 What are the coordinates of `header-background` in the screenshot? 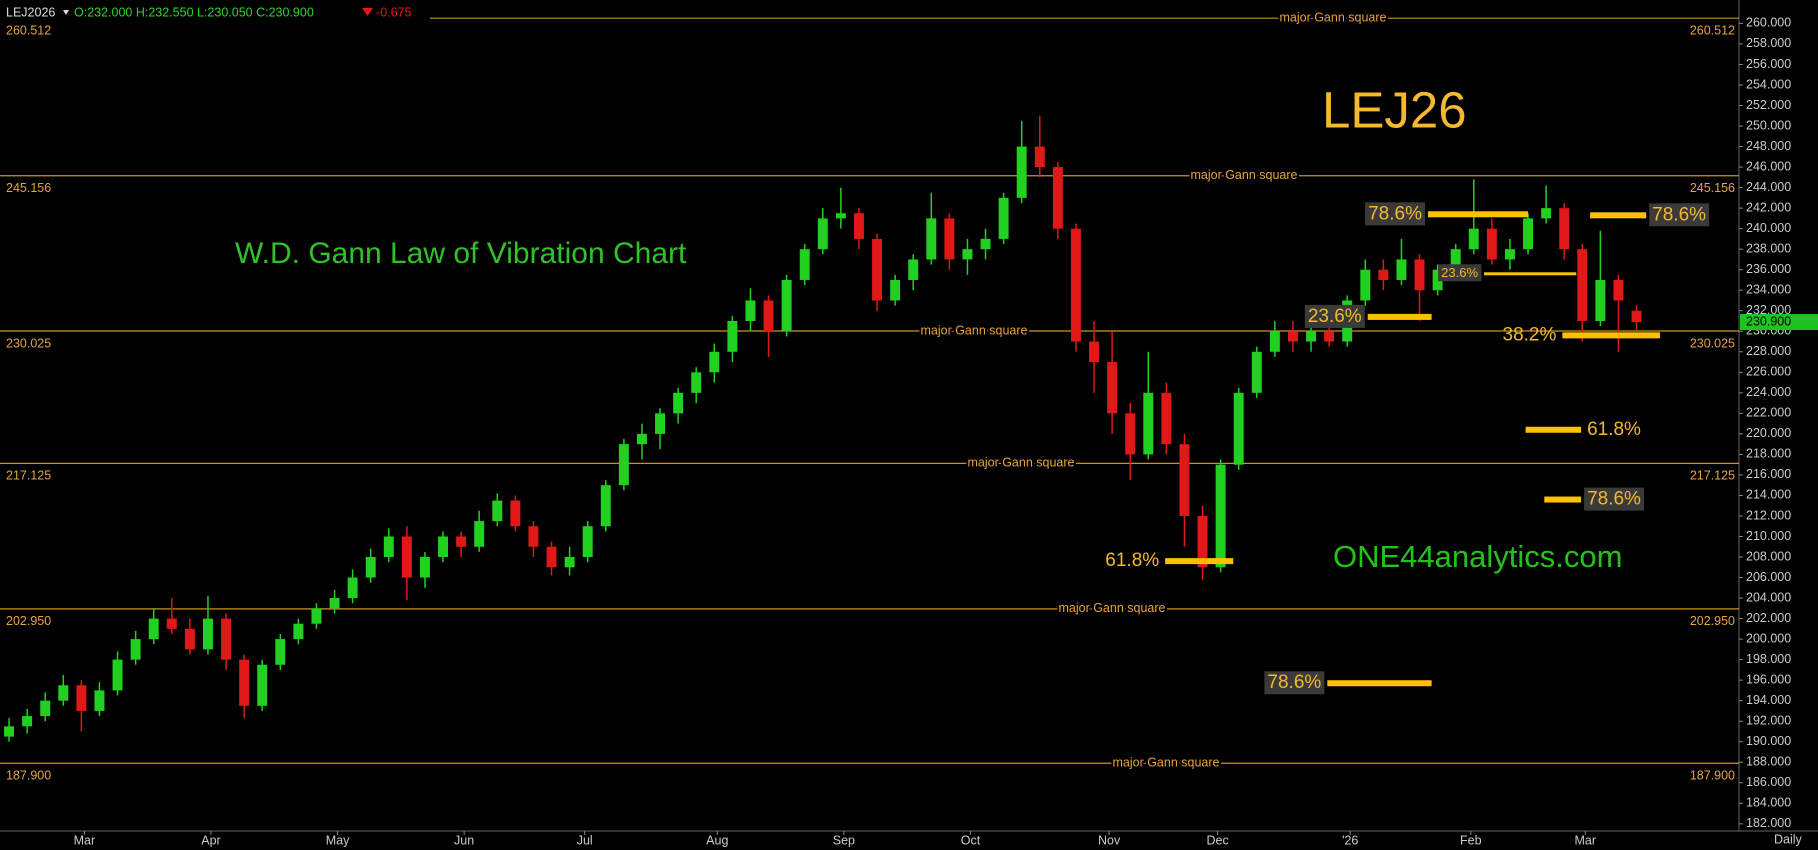 It's located at (215, 11).